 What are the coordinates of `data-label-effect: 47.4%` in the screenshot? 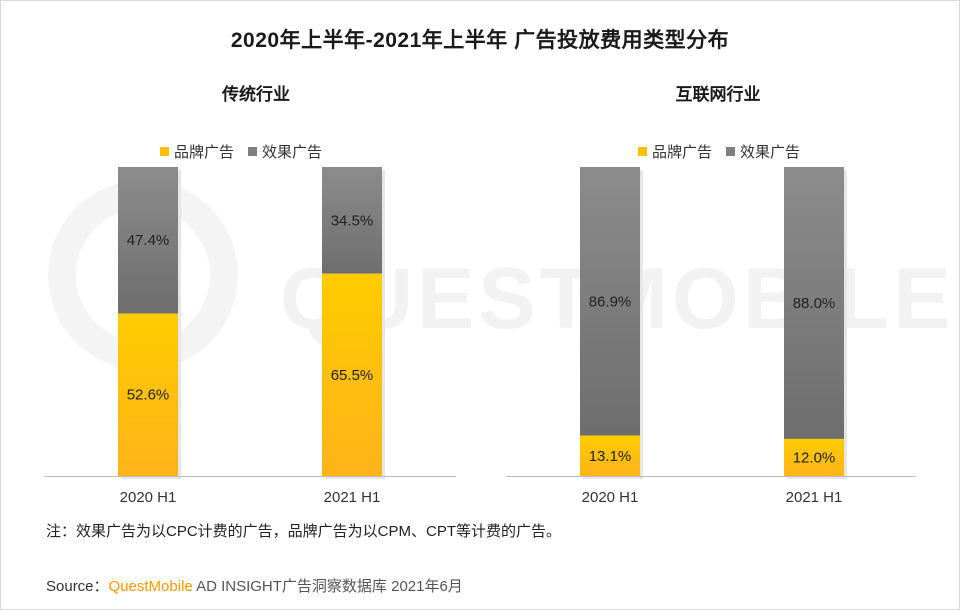 It's located at (148, 240).